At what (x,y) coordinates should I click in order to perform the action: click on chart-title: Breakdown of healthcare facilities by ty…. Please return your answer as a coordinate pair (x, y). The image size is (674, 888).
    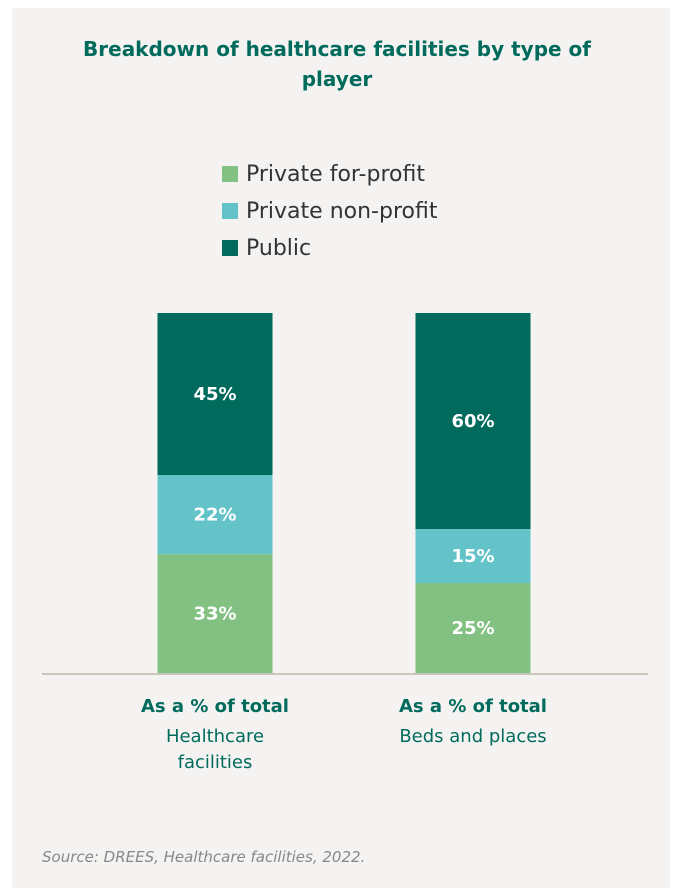
    Looking at the image, I should click on (337, 64).